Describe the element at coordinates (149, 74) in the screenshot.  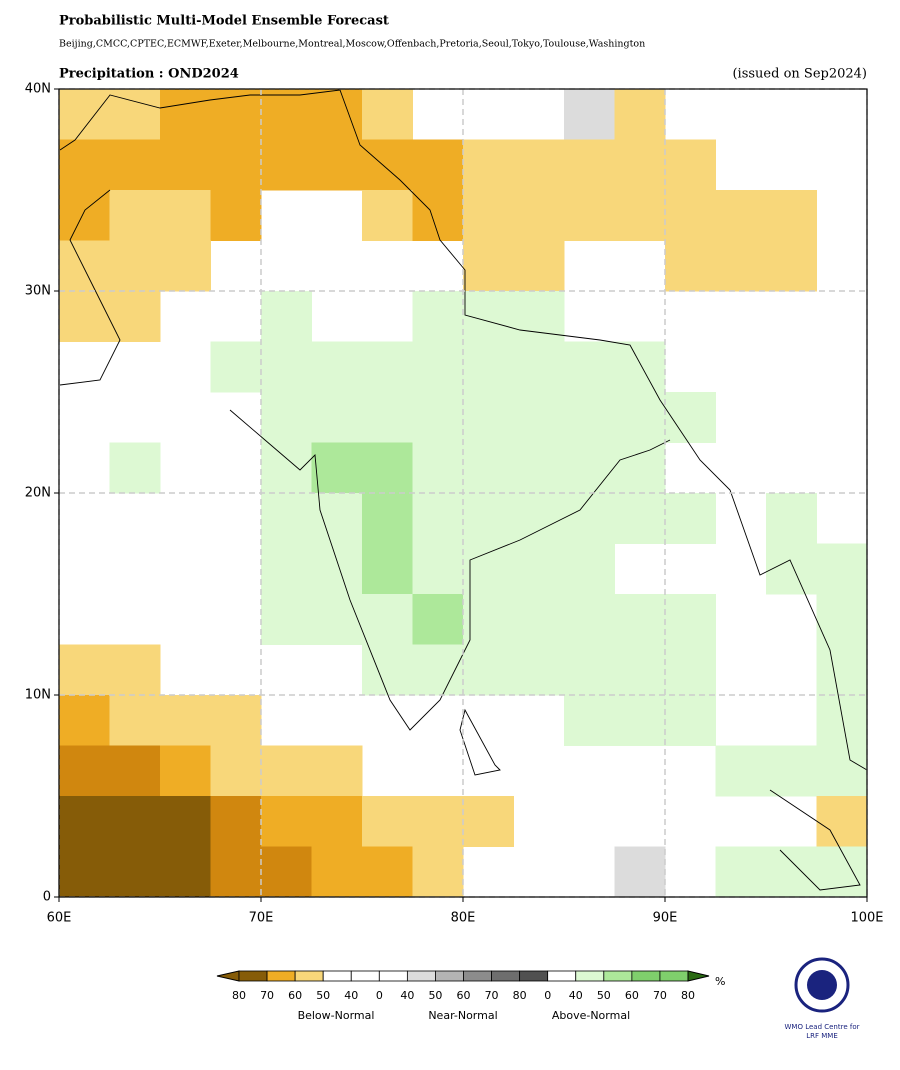
I see `variable: Precipitation : OND2024` at that location.